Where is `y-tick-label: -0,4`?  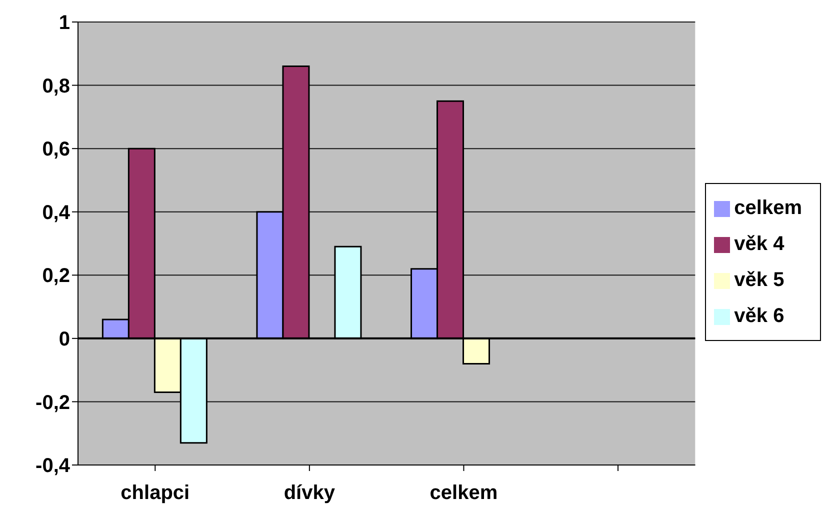
y-tick-label: -0,4 is located at coordinates (53, 466).